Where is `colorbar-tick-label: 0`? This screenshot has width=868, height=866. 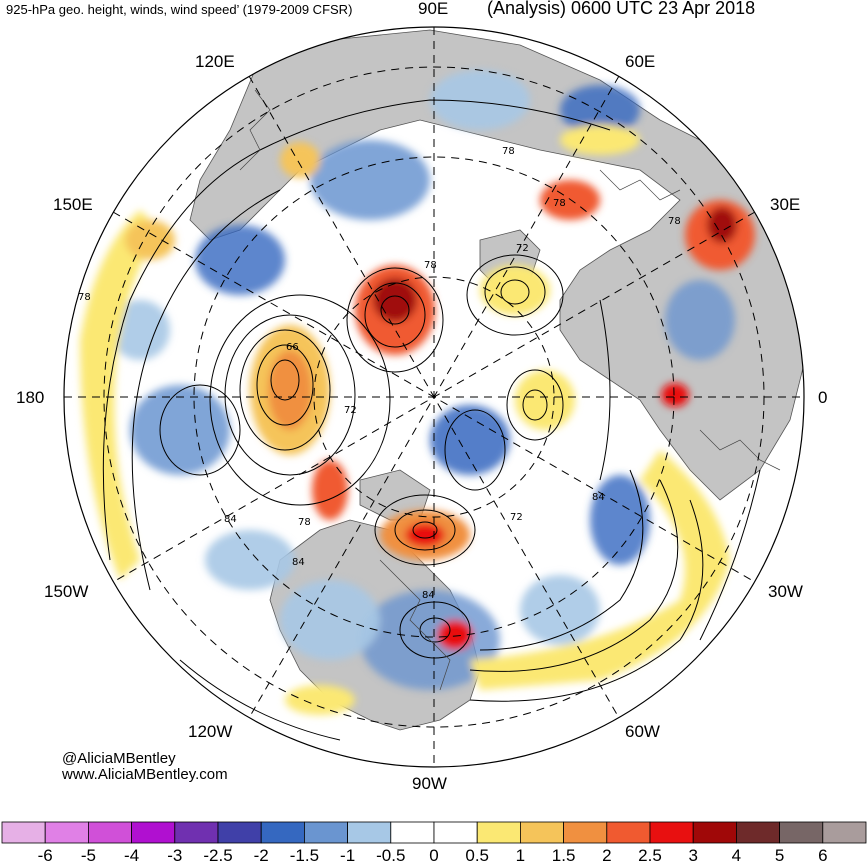
colorbar-tick-label: 0 is located at coordinates (434, 855).